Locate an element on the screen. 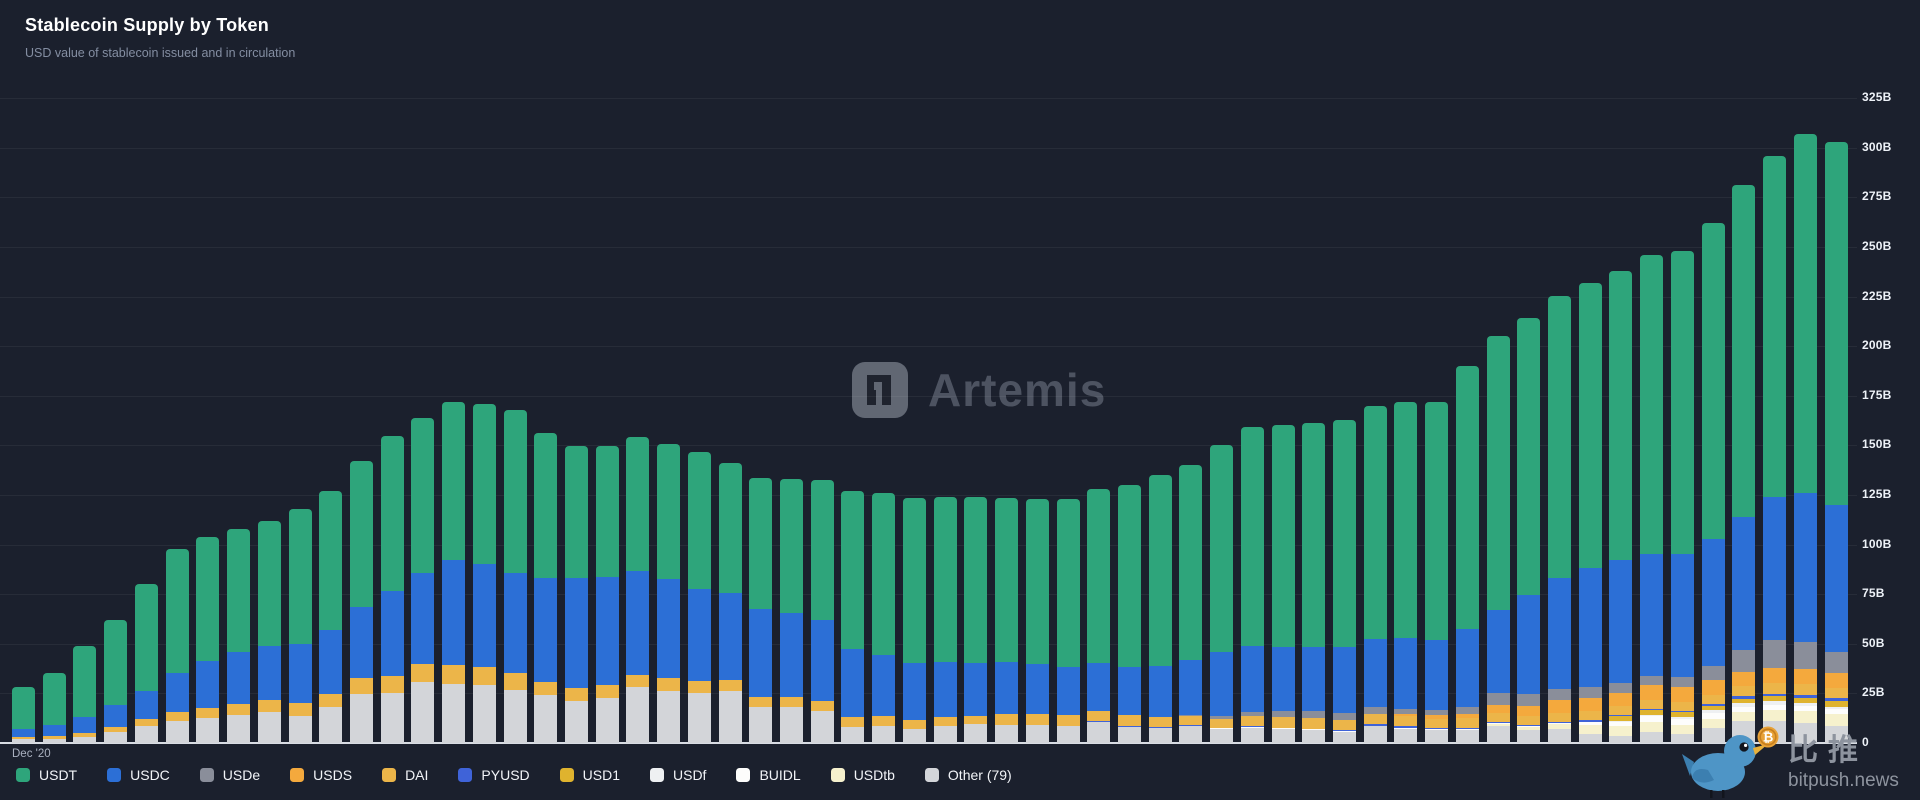  bar-Jan '25 is located at coordinates (1529, 530).